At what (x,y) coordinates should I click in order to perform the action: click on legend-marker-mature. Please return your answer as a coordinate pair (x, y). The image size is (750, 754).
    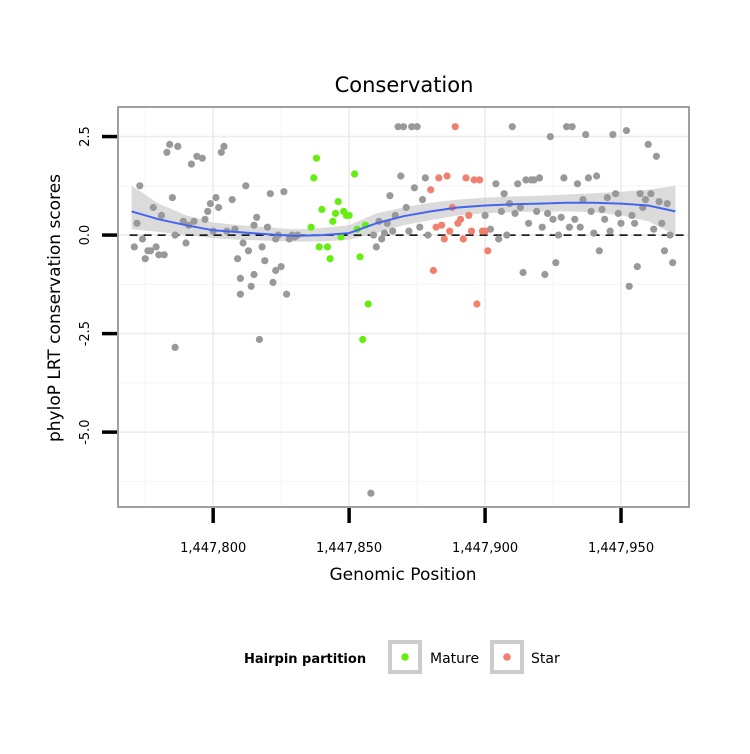
    Looking at the image, I should click on (405, 657).